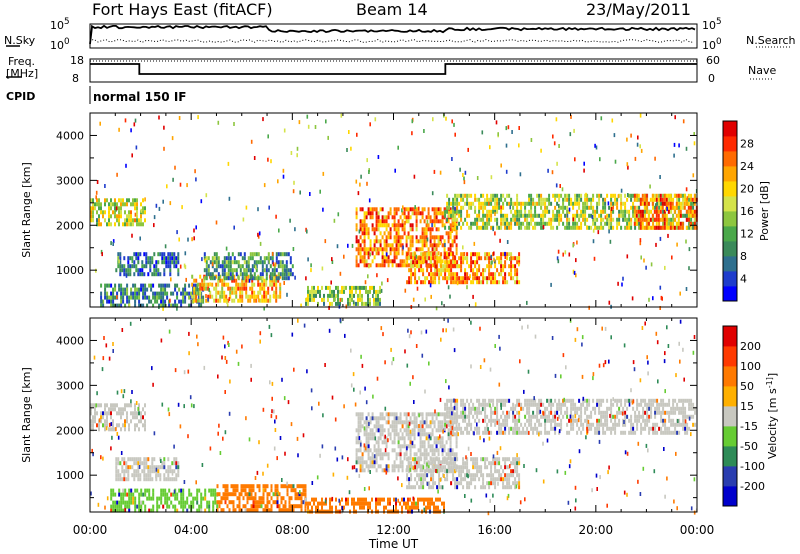 This screenshot has height=554, width=800. What do you see at coordinates (191, 530) in the screenshot?
I see `x-tick-label-1: 04:00` at bounding box center [191, 530].